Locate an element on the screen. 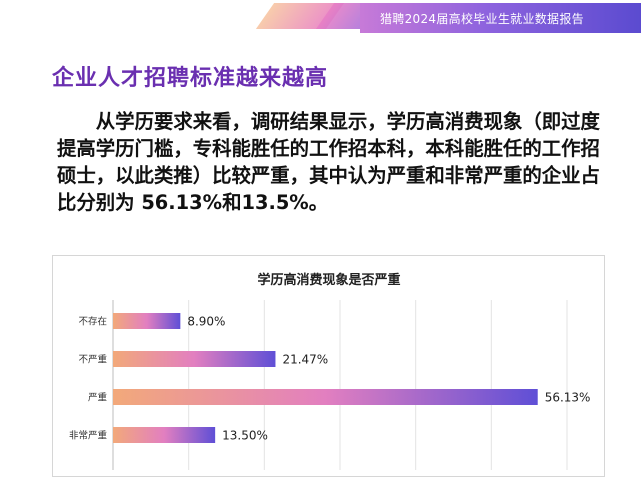 Image resolution: width=641 pixels, height=479 pixels. category-label: 不存在 is located at coordinates (92, 322).